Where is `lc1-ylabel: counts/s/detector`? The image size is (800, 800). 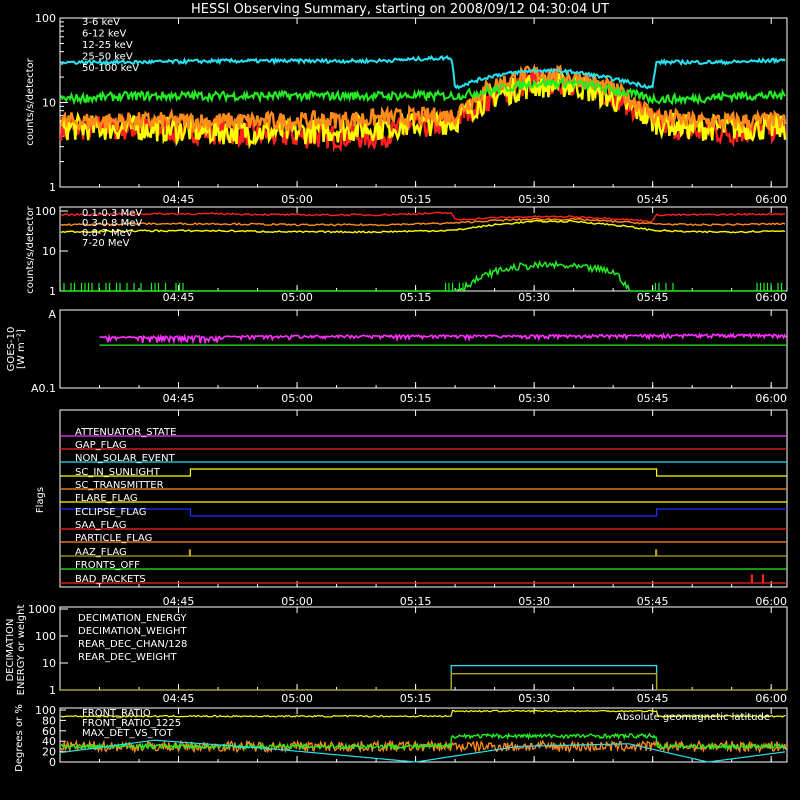 lc1-ylabel: counts/s/detector is located at coordinates (30, 101).